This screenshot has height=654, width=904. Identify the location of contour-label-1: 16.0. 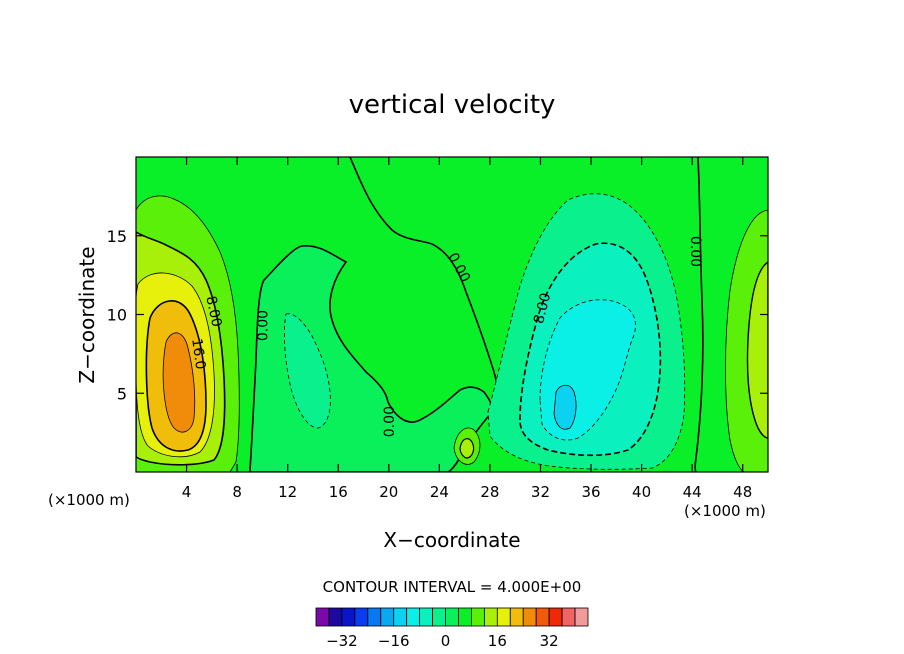
(198, 353).